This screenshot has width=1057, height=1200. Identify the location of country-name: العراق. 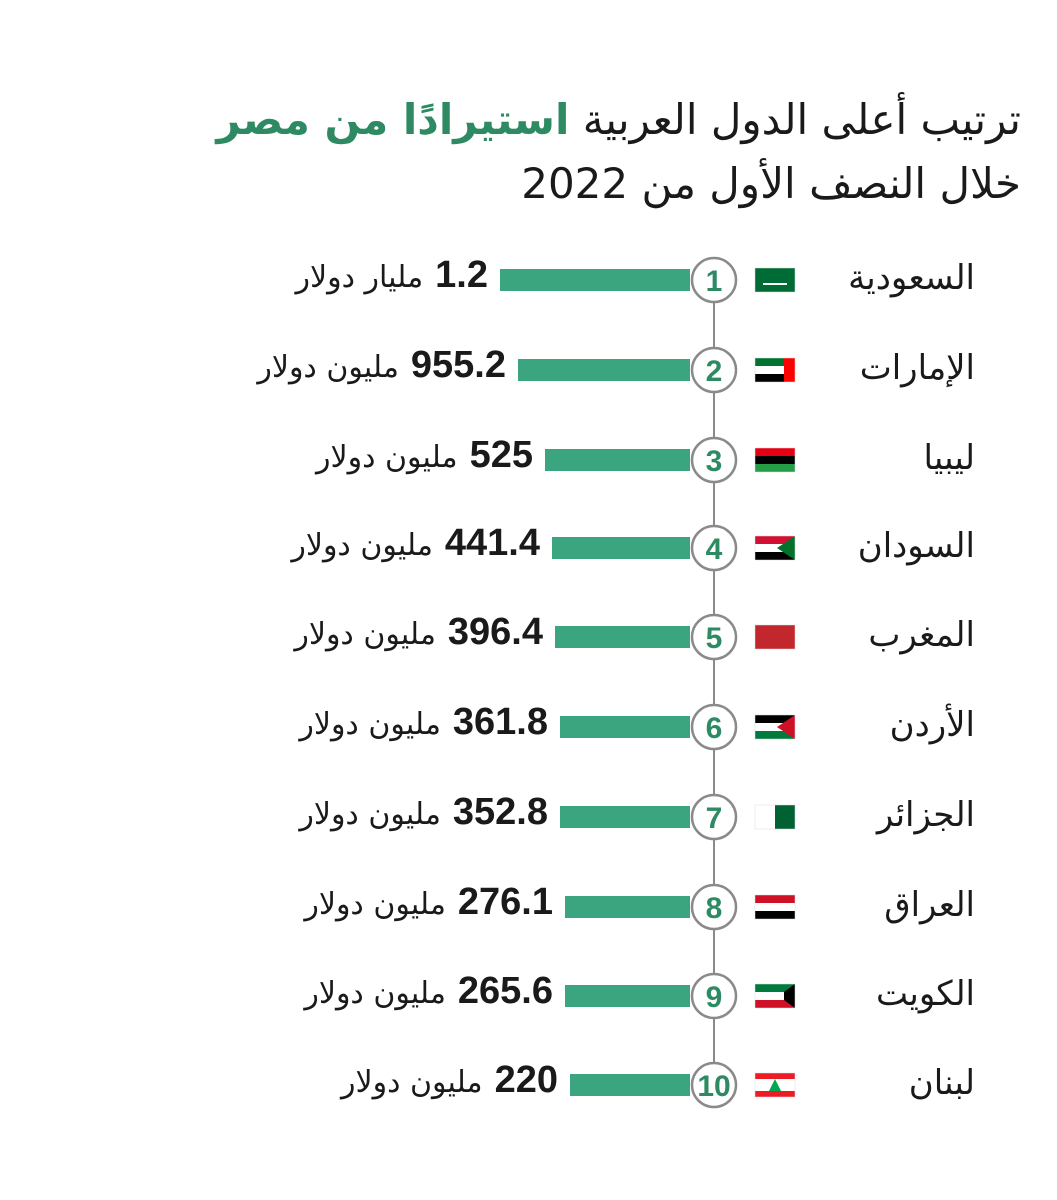
(929, 905).